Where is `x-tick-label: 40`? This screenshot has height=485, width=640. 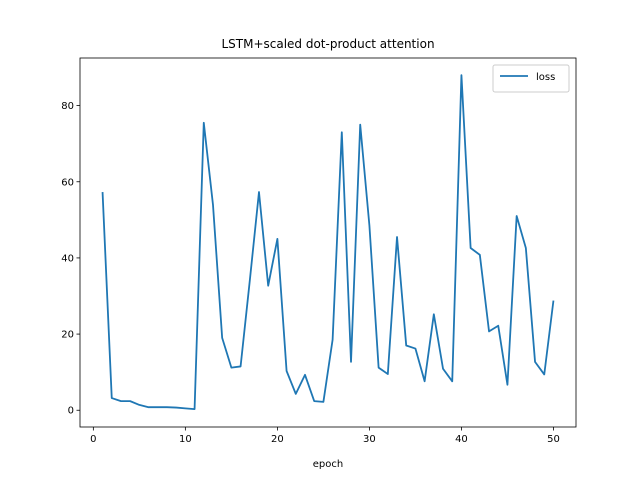 x-tick-label: 40 is located at coordinates (461, 439).